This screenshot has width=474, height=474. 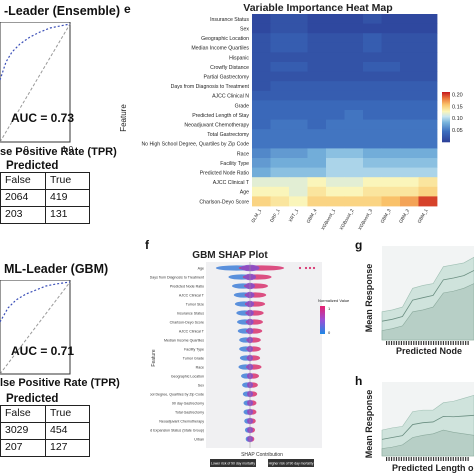 What do you see at coordinates (67, 181) in the screenshot?
I see `cm1-header-true: True` at bounding box center [67, 181].